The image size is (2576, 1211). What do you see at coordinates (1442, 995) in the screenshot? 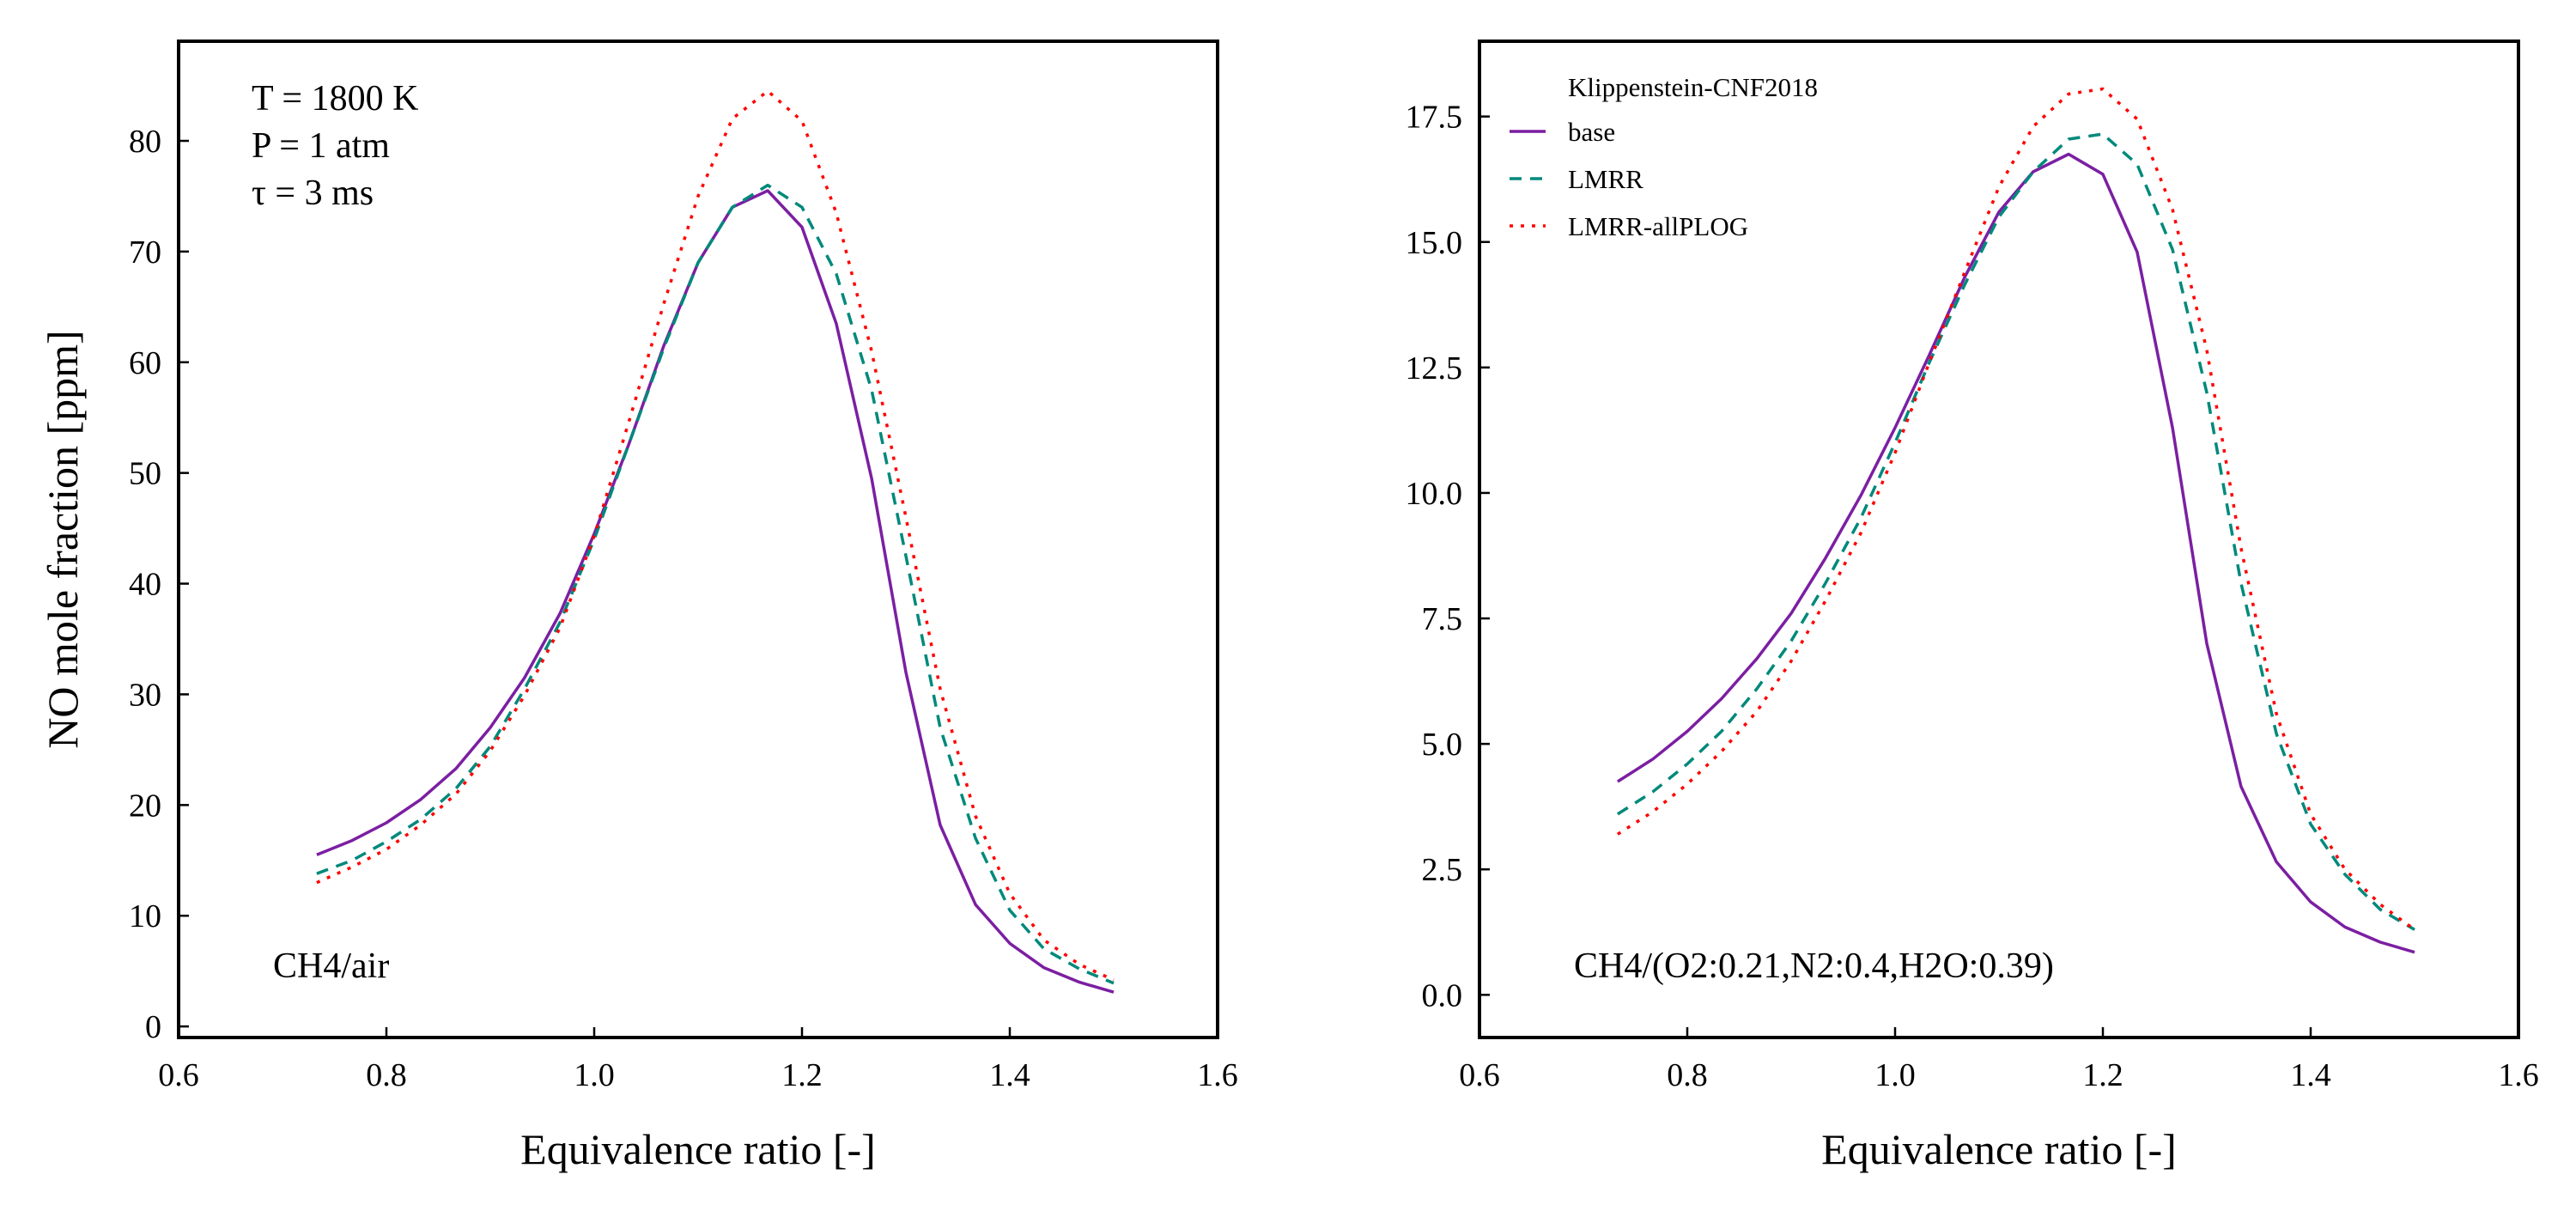
I see `y-tick-label: 0.0` at bounding box center [1442, 995].